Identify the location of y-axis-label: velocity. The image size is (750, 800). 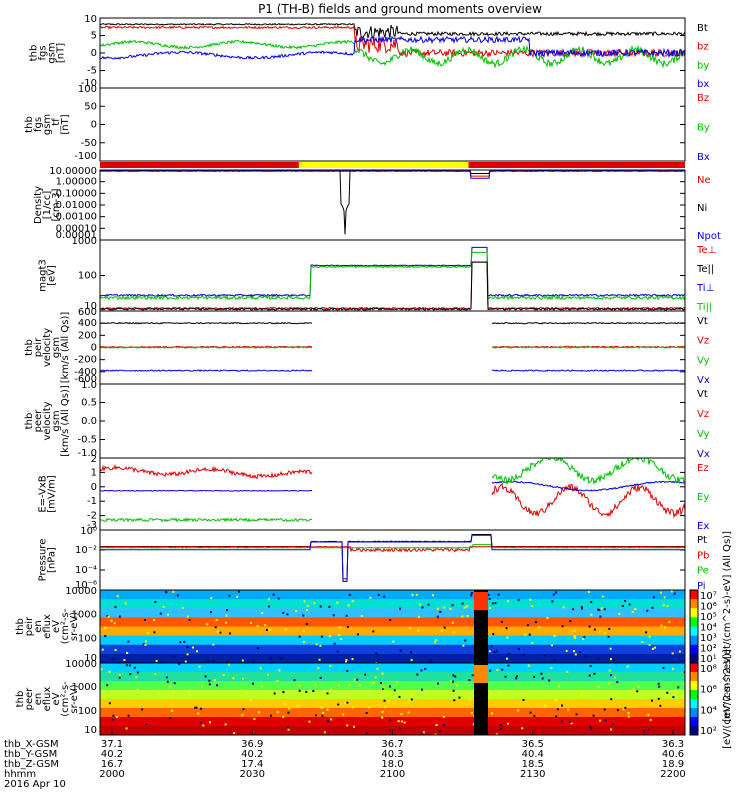
(47, 420).